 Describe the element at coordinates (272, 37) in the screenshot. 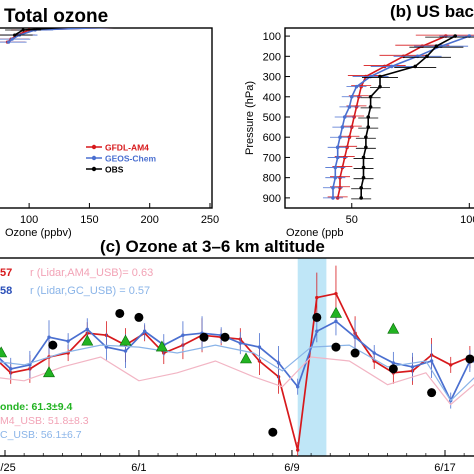

I see `panel-b-ytick-label: 100` at that location.